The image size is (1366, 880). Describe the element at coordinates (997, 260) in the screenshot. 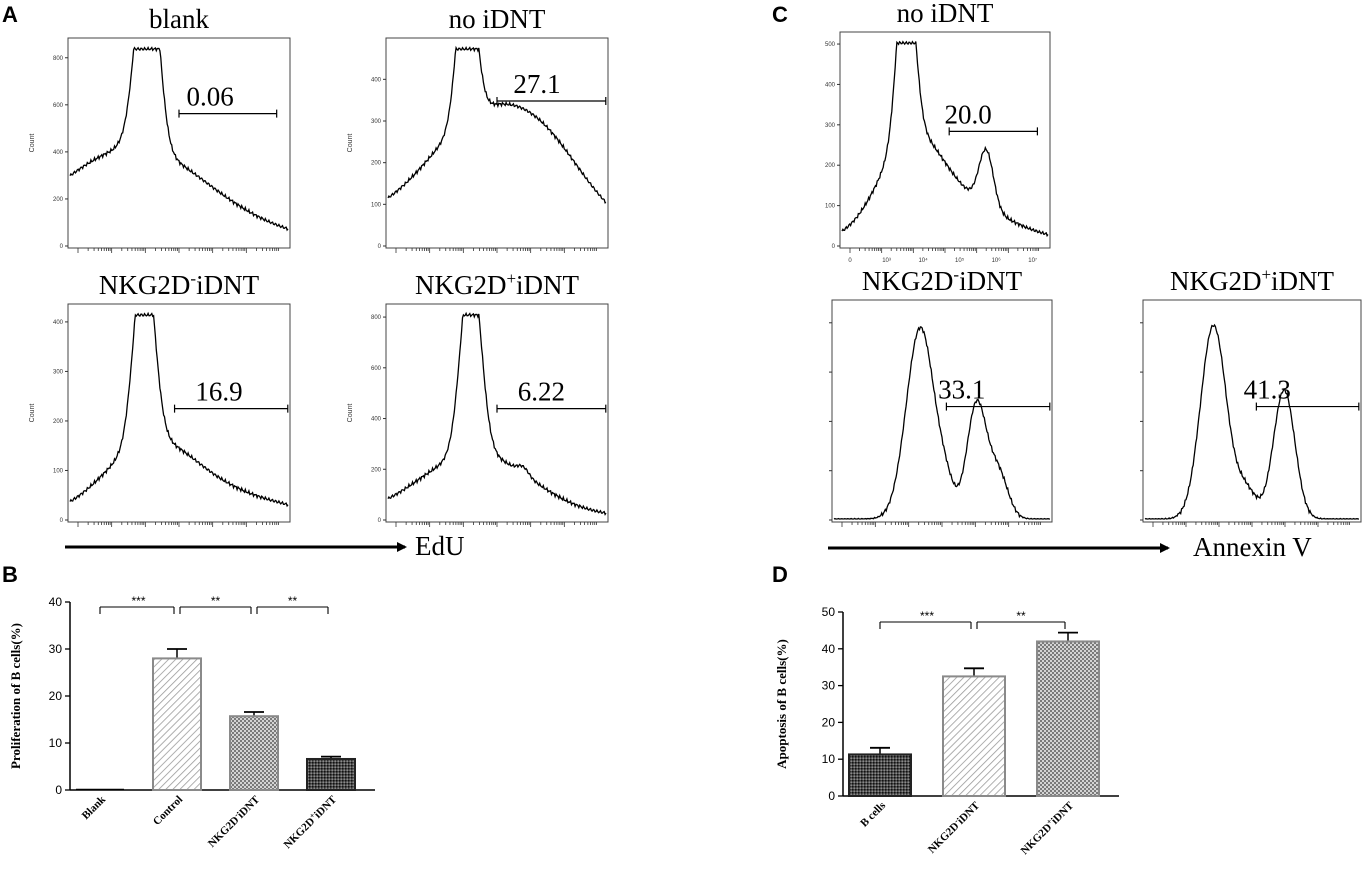

I see `x-tick-label: 10⁶` at that location.